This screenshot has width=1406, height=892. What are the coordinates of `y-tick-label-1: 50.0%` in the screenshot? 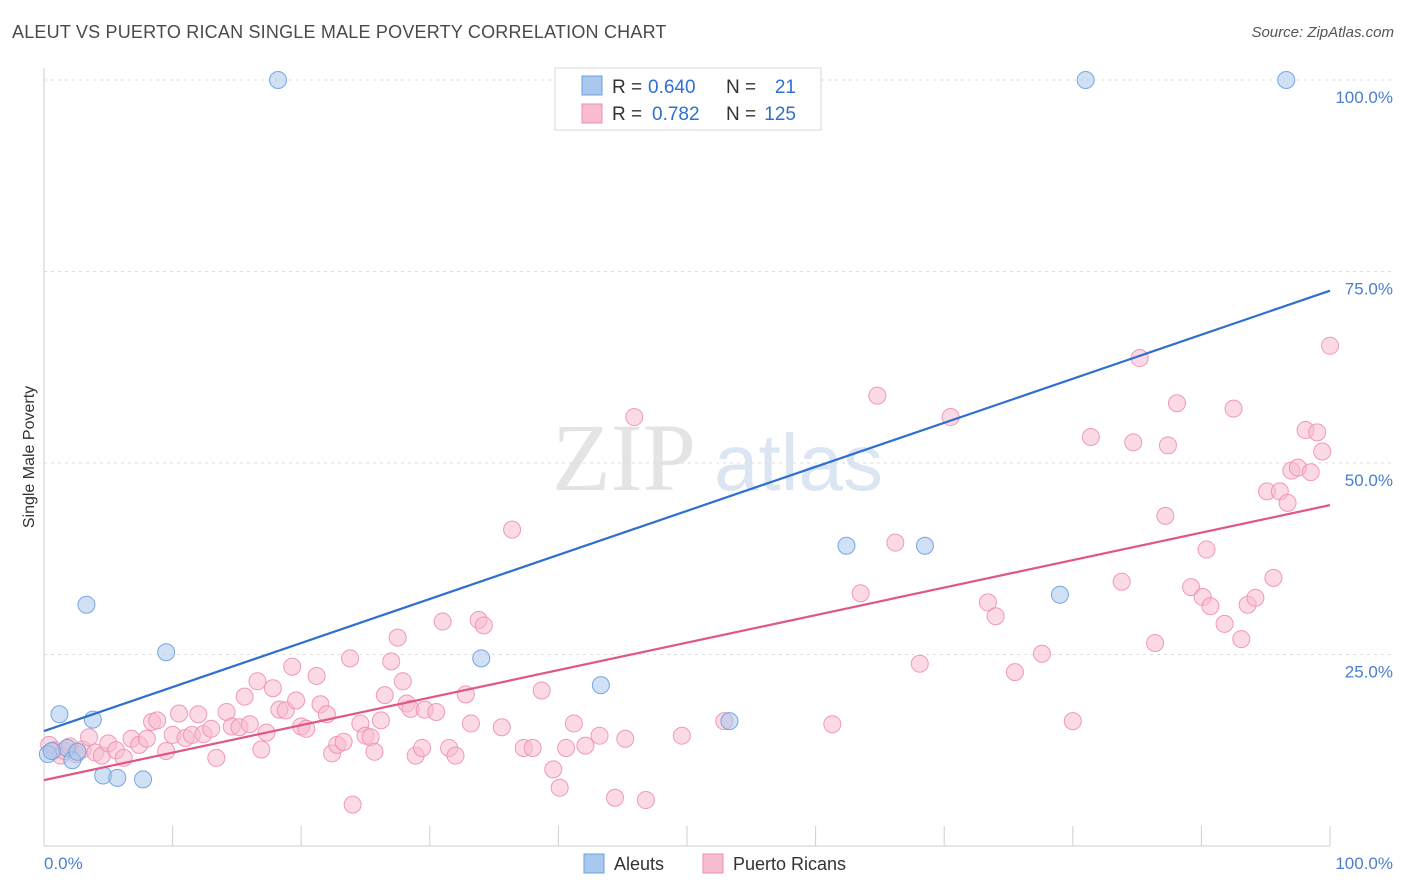 It's located at (1369, 480).